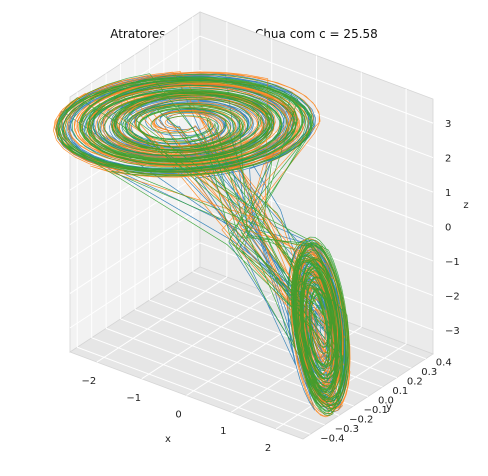  I want to click on x-axis-label: x, so click(168, 439).